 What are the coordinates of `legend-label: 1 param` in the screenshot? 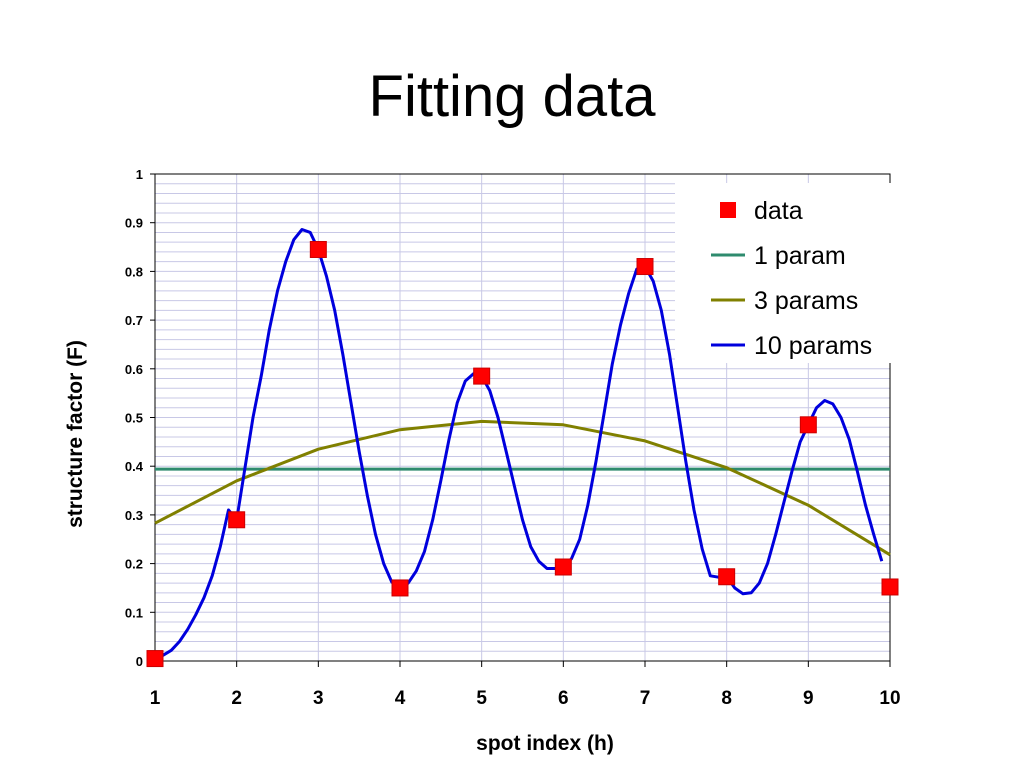 It's located at (800, 256).